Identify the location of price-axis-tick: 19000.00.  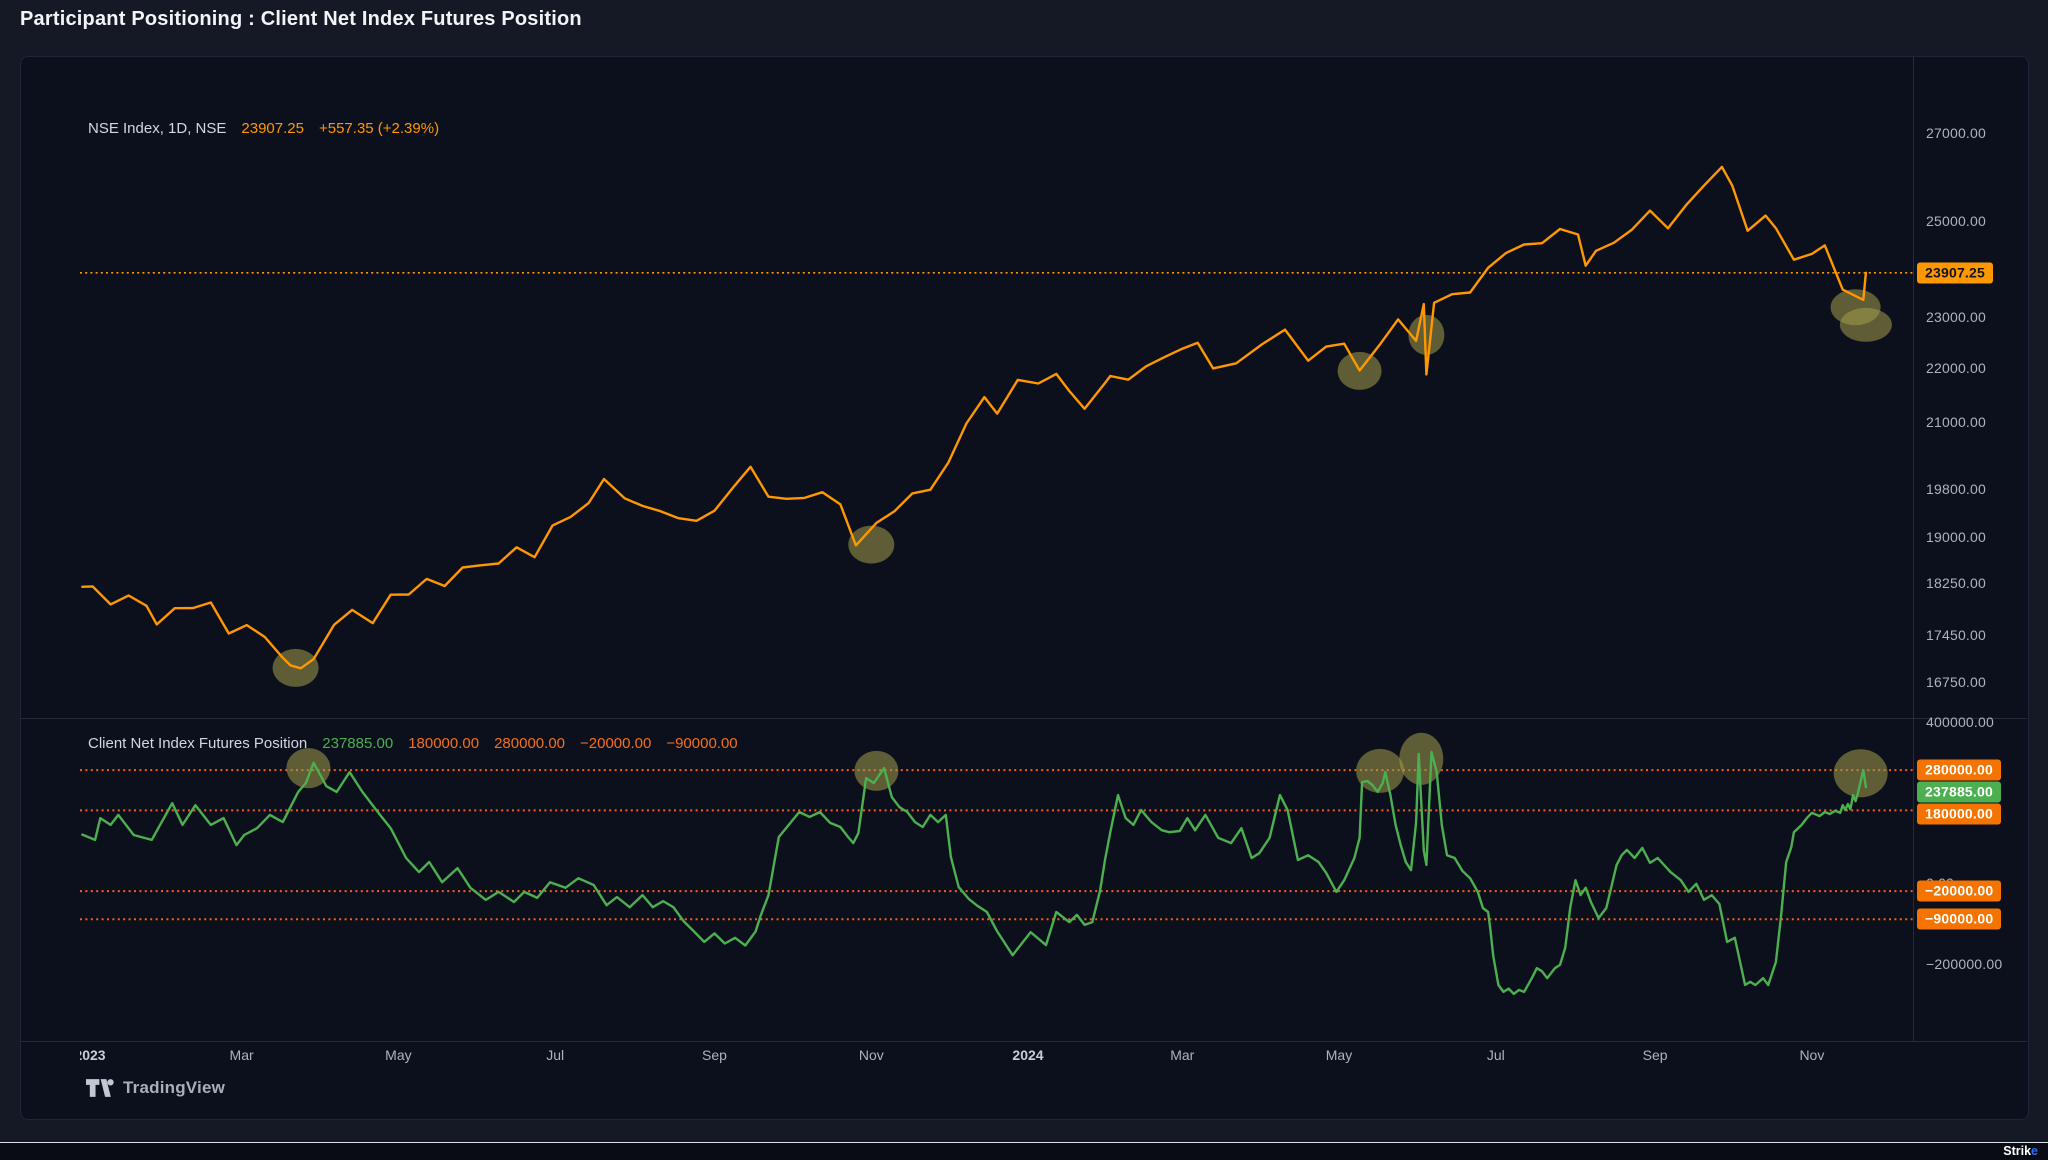
(1956, 536).